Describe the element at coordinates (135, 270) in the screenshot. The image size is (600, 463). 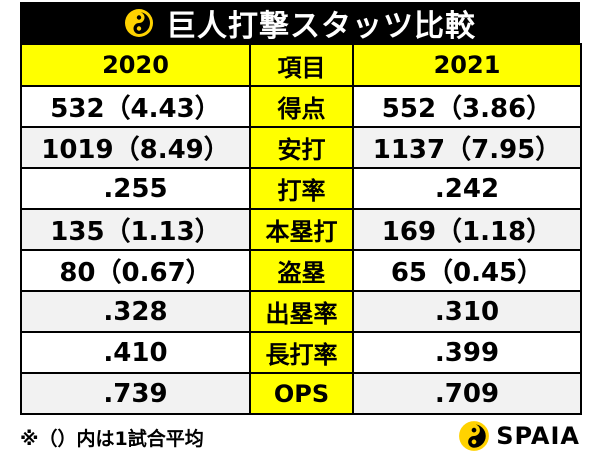
I see `value-2020: 80（0.67）` at that location.